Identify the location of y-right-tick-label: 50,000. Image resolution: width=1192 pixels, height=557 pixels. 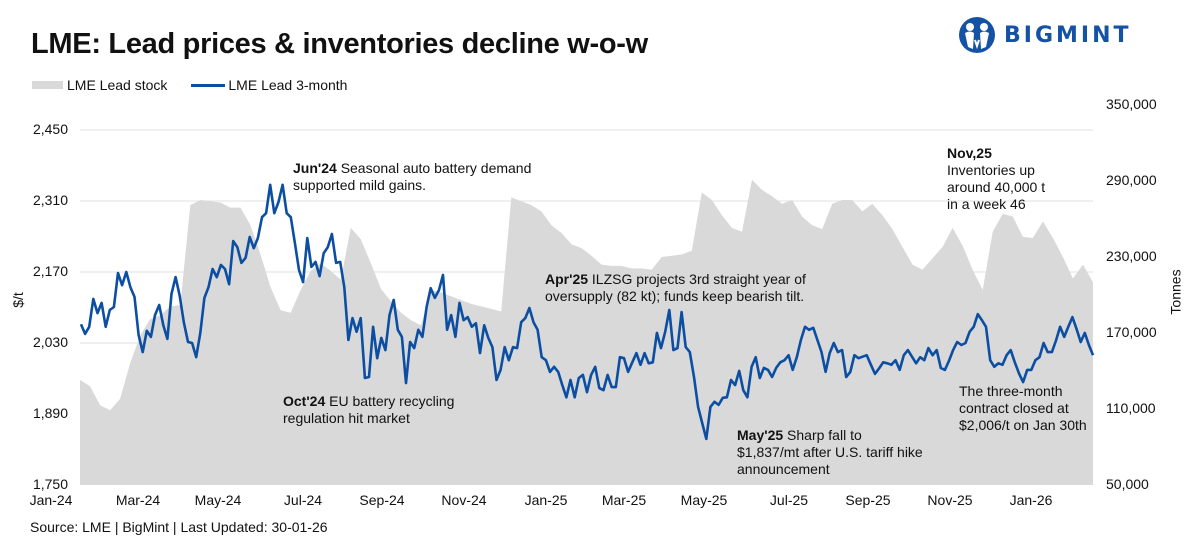
(1127, 484).